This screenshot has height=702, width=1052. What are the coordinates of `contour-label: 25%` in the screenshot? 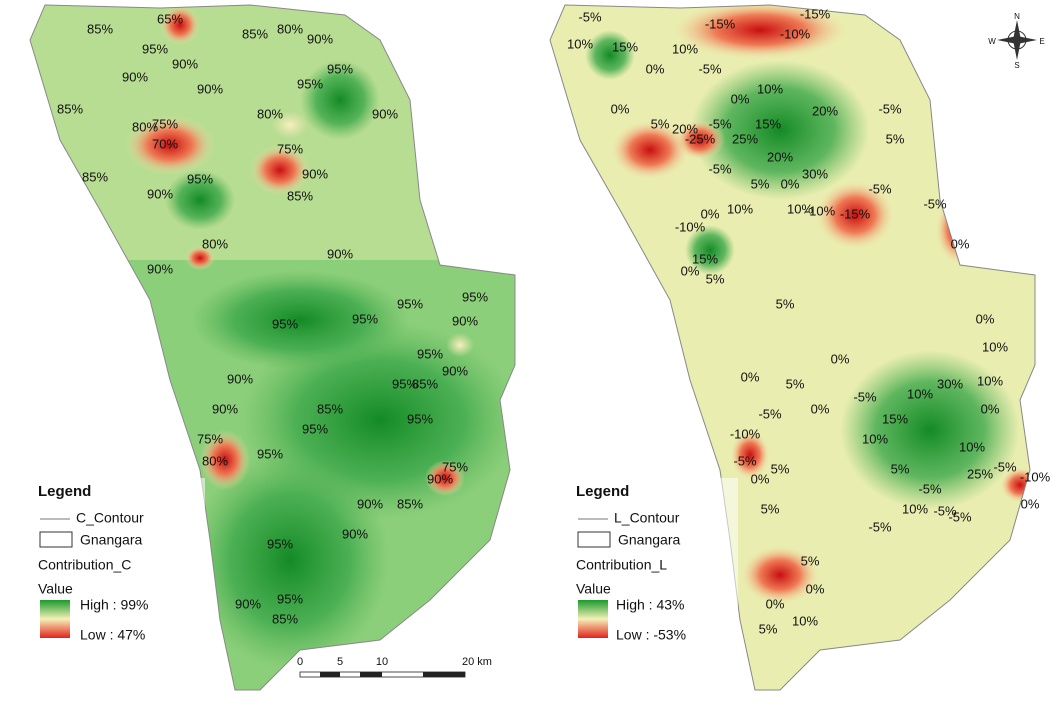 It's located at (980, 473).